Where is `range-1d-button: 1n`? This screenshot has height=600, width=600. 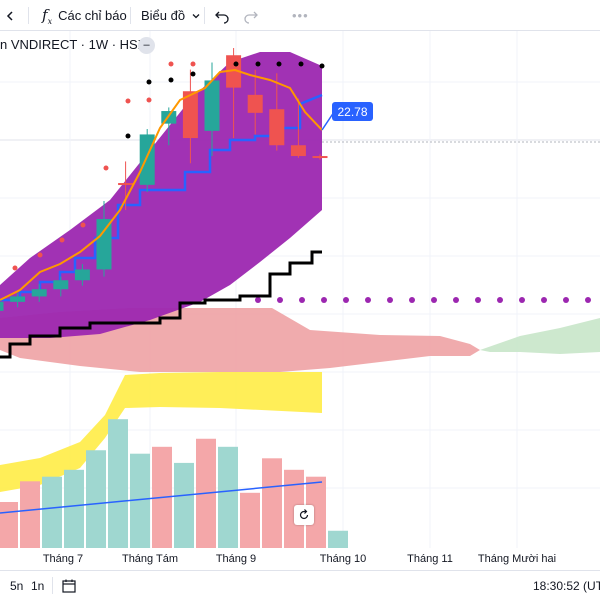
range-1d-button: 1n is located at coordinates (38, 585).